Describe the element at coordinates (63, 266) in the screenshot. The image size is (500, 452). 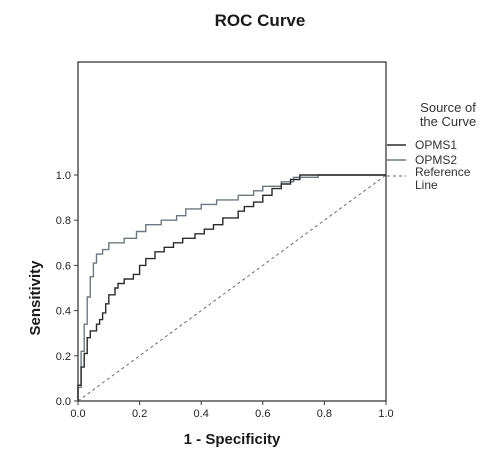
I see `y-tick-label: 0.6` at that location.